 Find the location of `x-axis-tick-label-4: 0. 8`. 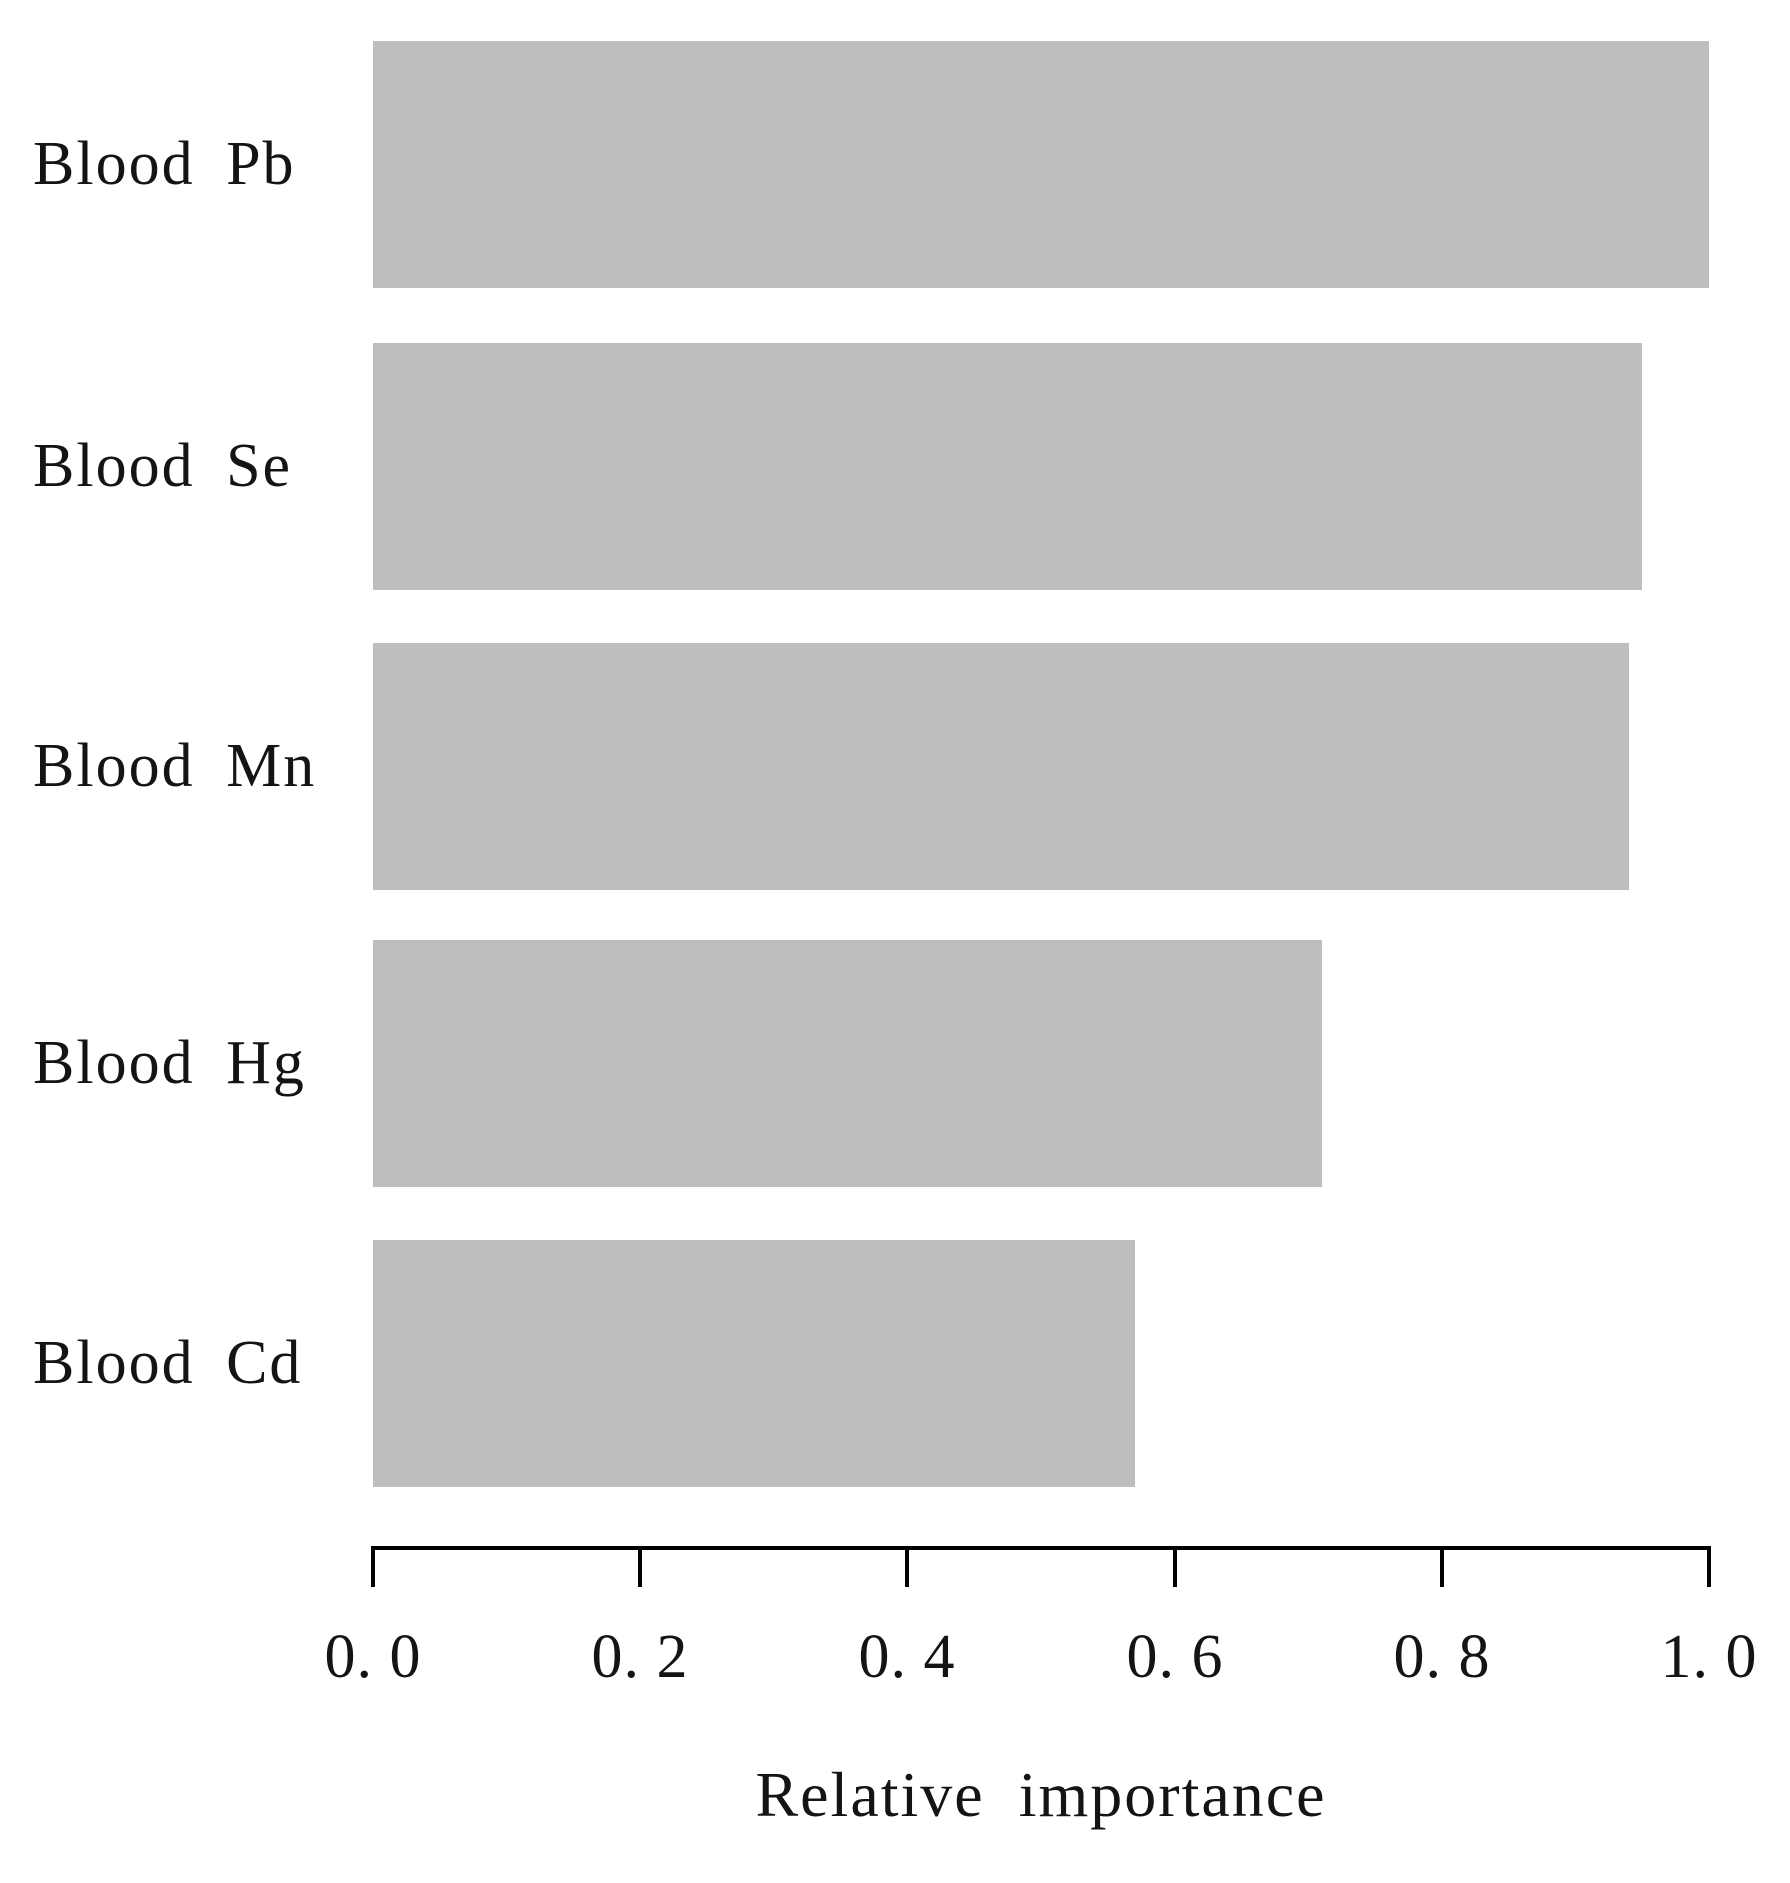

x-axis-tick-label-4: 0. 8 is located at coordinates (1442, 1657).